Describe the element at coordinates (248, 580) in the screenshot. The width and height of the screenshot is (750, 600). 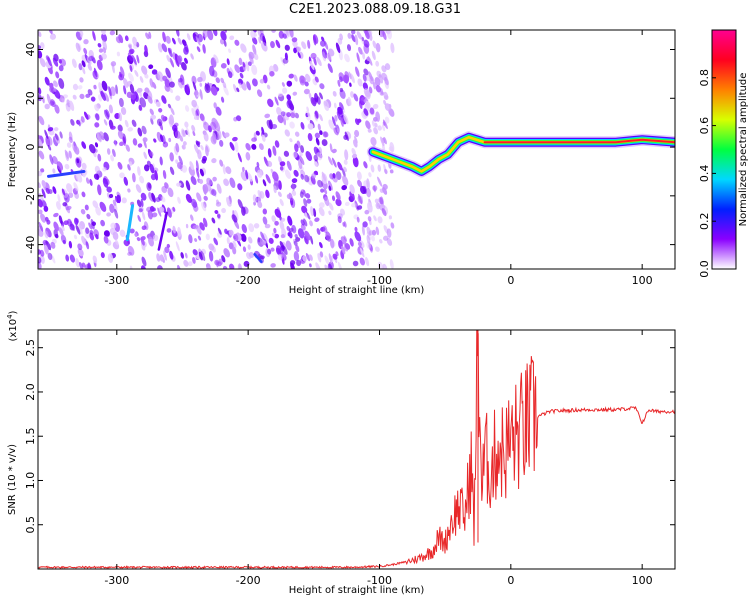
I see `x-tick-label: -200` at that location.